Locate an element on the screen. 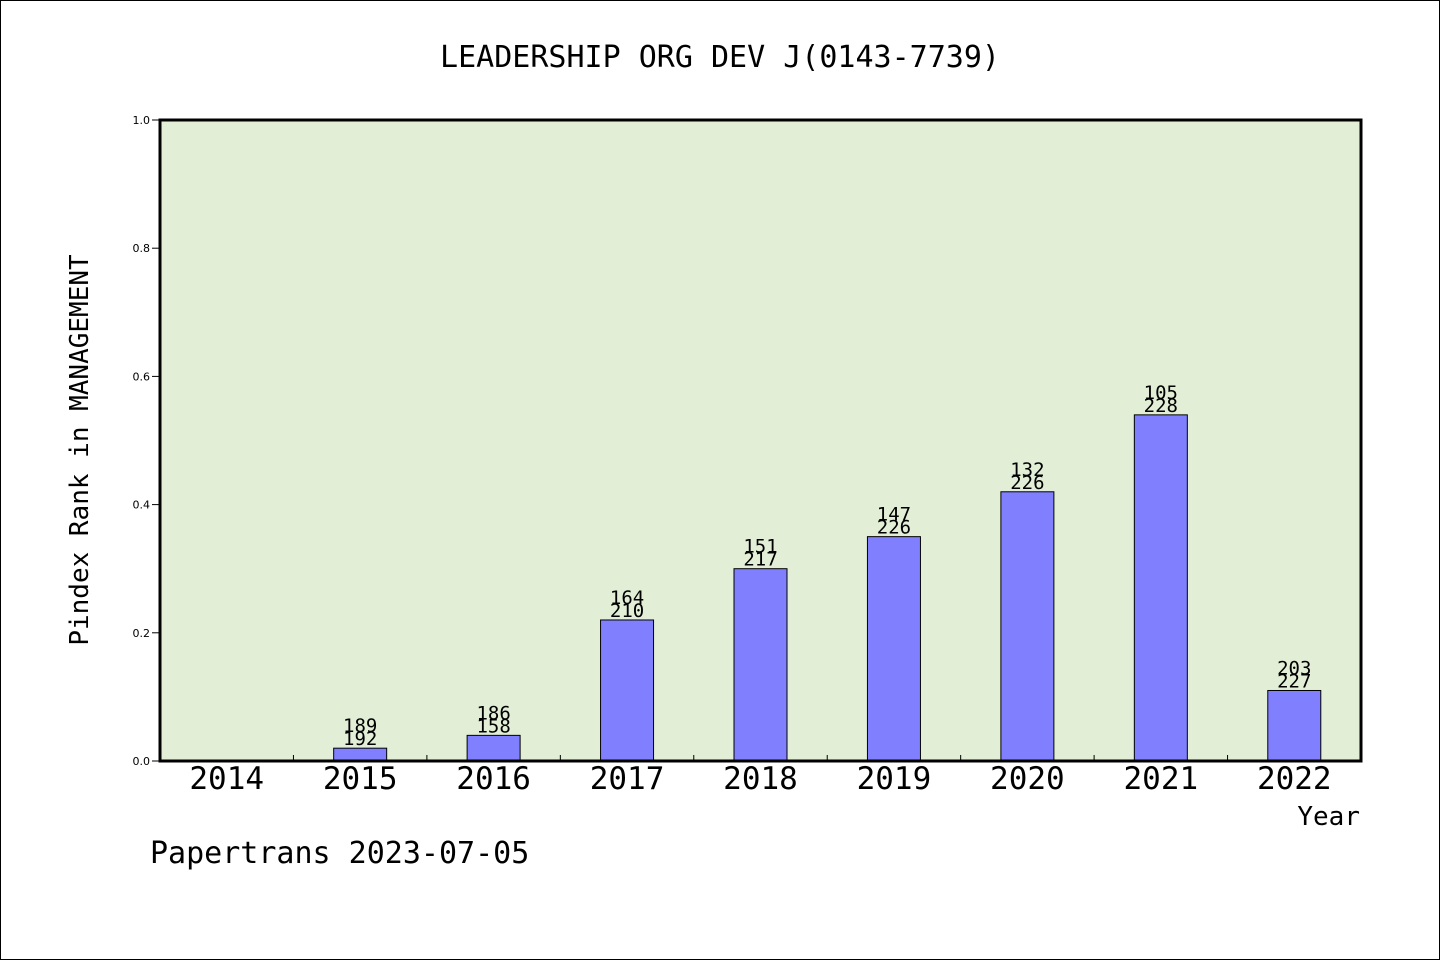  x-tick-label-2015: 2015 is located at coordinates (360, 779).